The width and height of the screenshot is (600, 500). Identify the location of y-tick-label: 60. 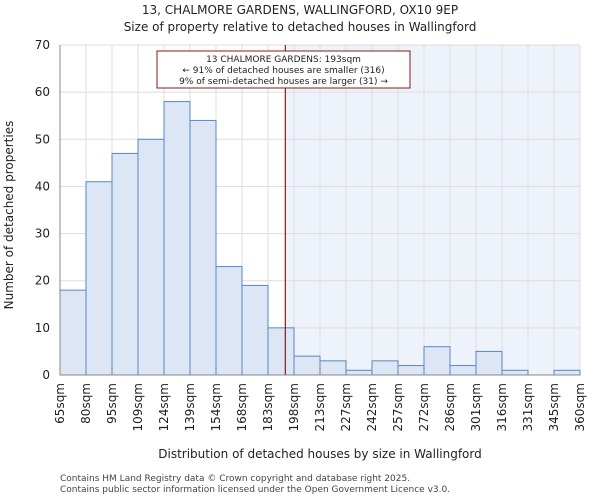
(42, 92).